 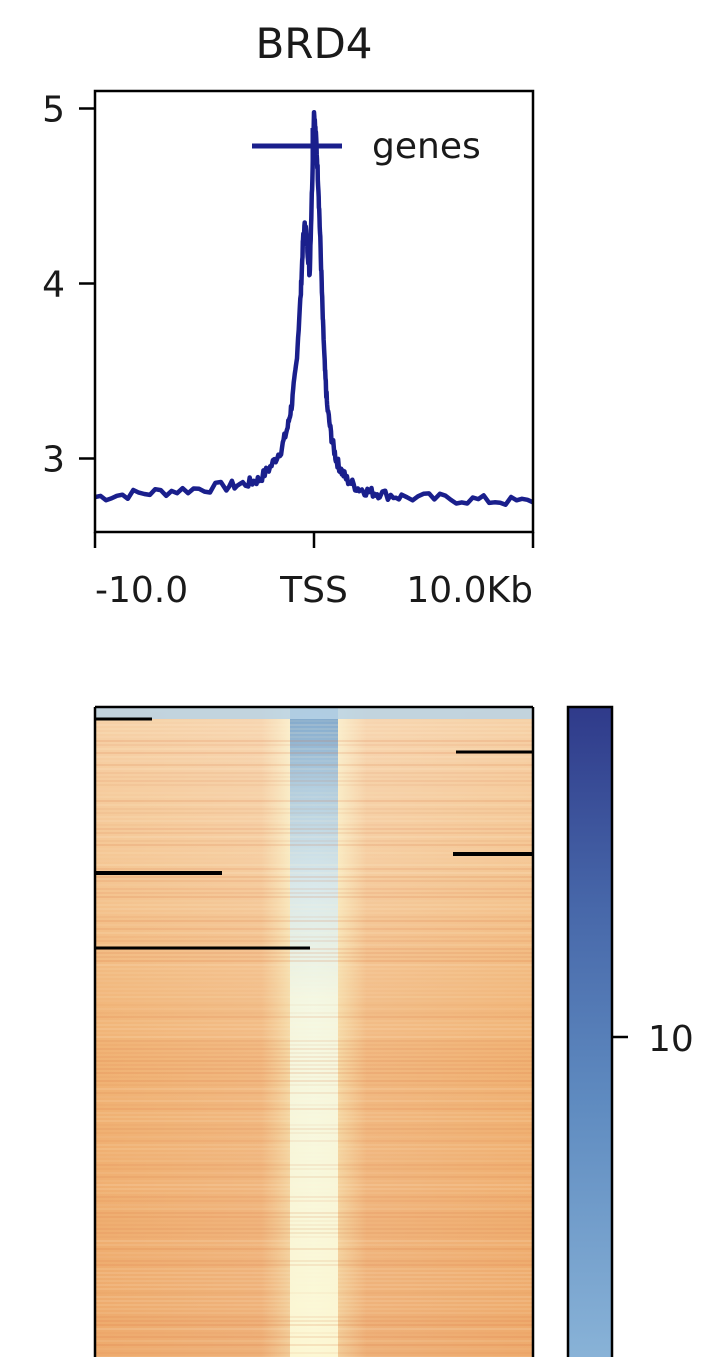 What do you see at coordinates (366, 146) in the screenshot?
I see `legend: genes` at bounding box center [366, 146].